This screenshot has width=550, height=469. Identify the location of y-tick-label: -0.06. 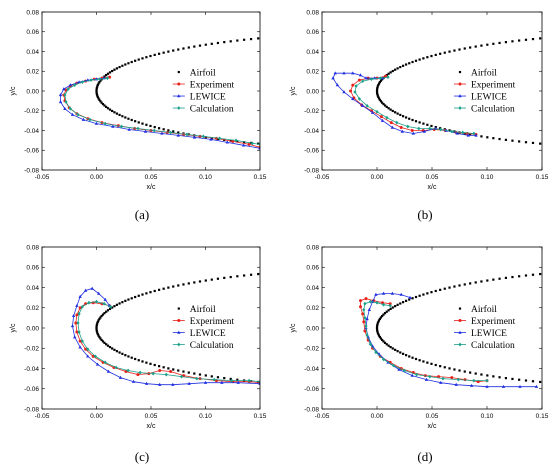
(31, 151).